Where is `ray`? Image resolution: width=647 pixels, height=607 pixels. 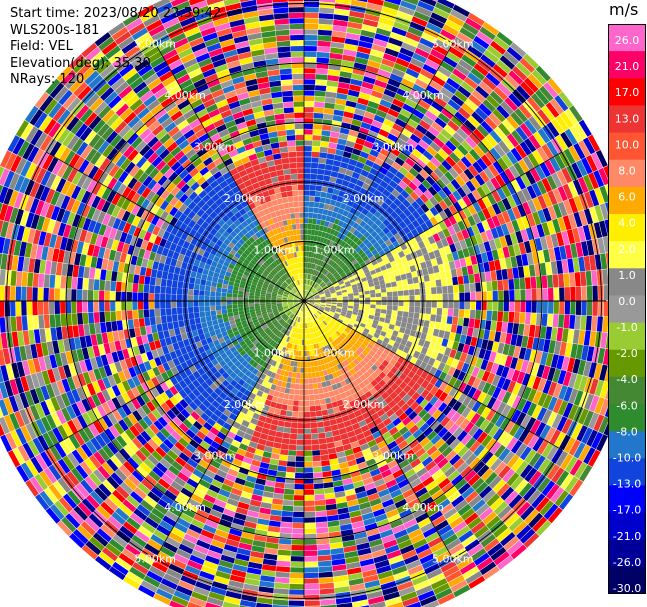
ray is located at coordinates (444, 399).